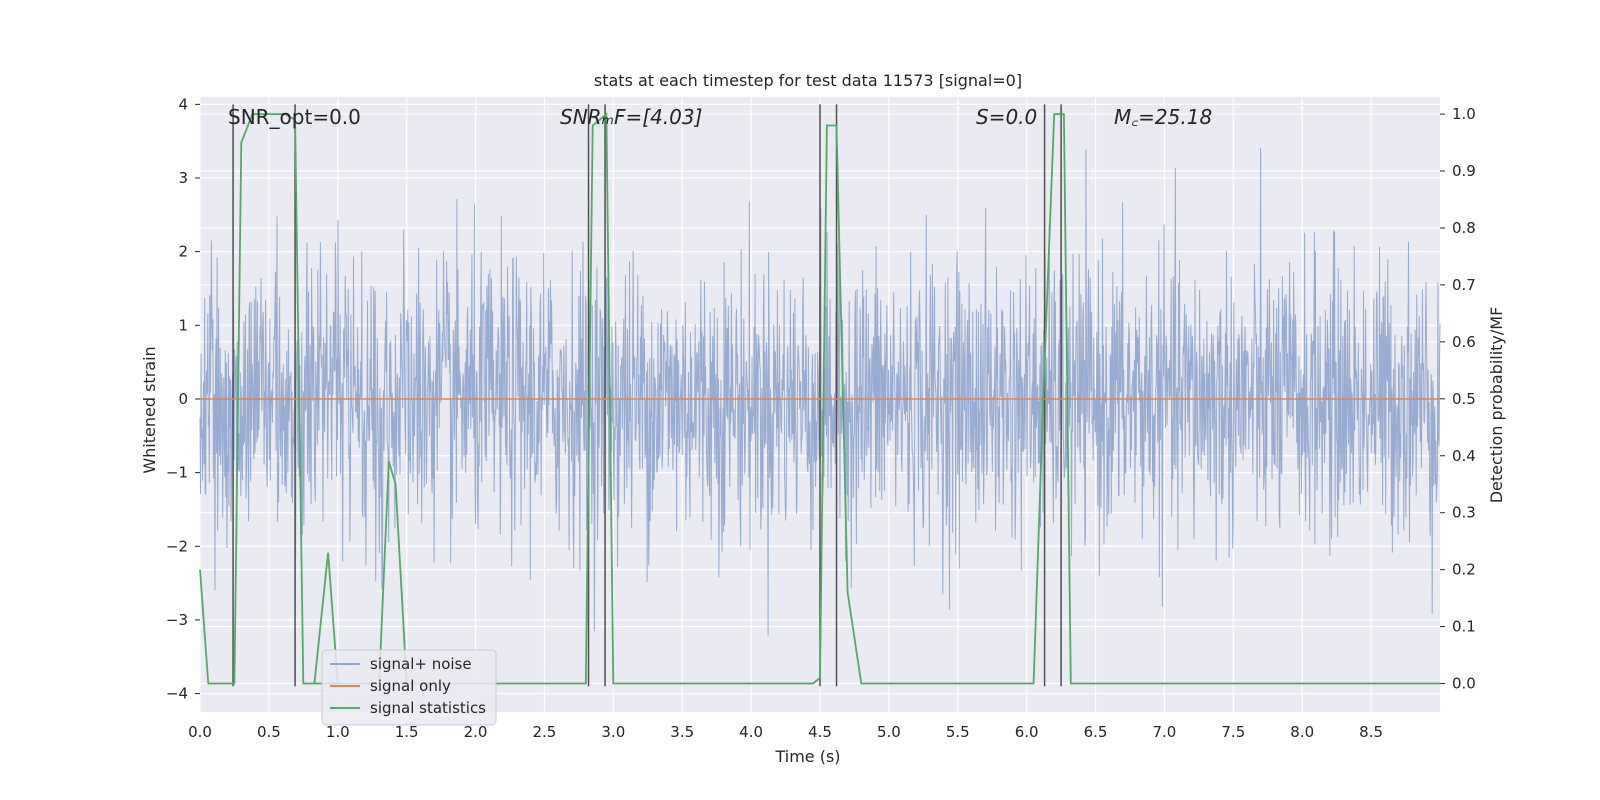 Image resolution: width=1600 pixels, height=800 pixels. What do you see at coordinates (958, 732) in the screenshot?
I see `x-tick-label: 5.5` at bounding box center [958, 732].